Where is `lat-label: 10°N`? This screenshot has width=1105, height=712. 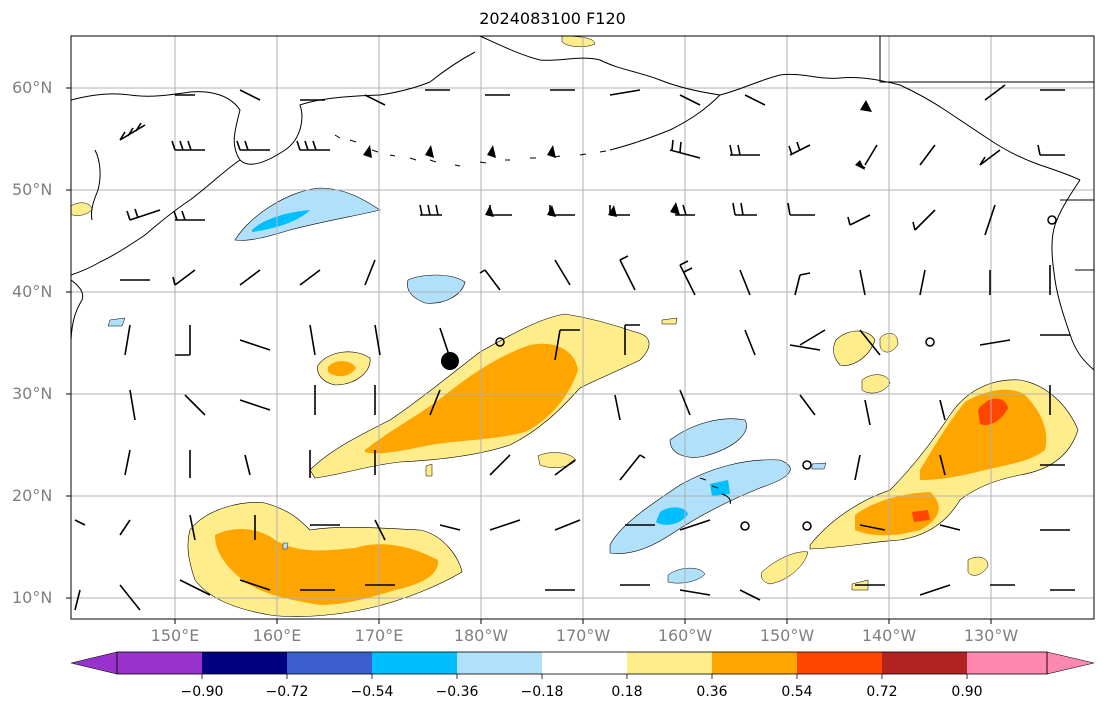 lat-label: 10°N is located at coordinates (32, 597).